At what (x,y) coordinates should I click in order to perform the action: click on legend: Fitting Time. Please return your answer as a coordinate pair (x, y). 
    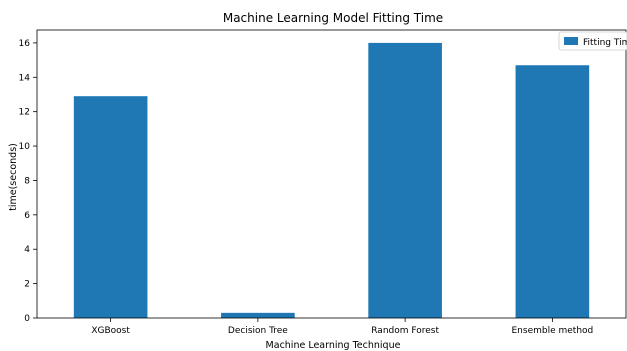
    Looking at the image, I should click on (592, 41).